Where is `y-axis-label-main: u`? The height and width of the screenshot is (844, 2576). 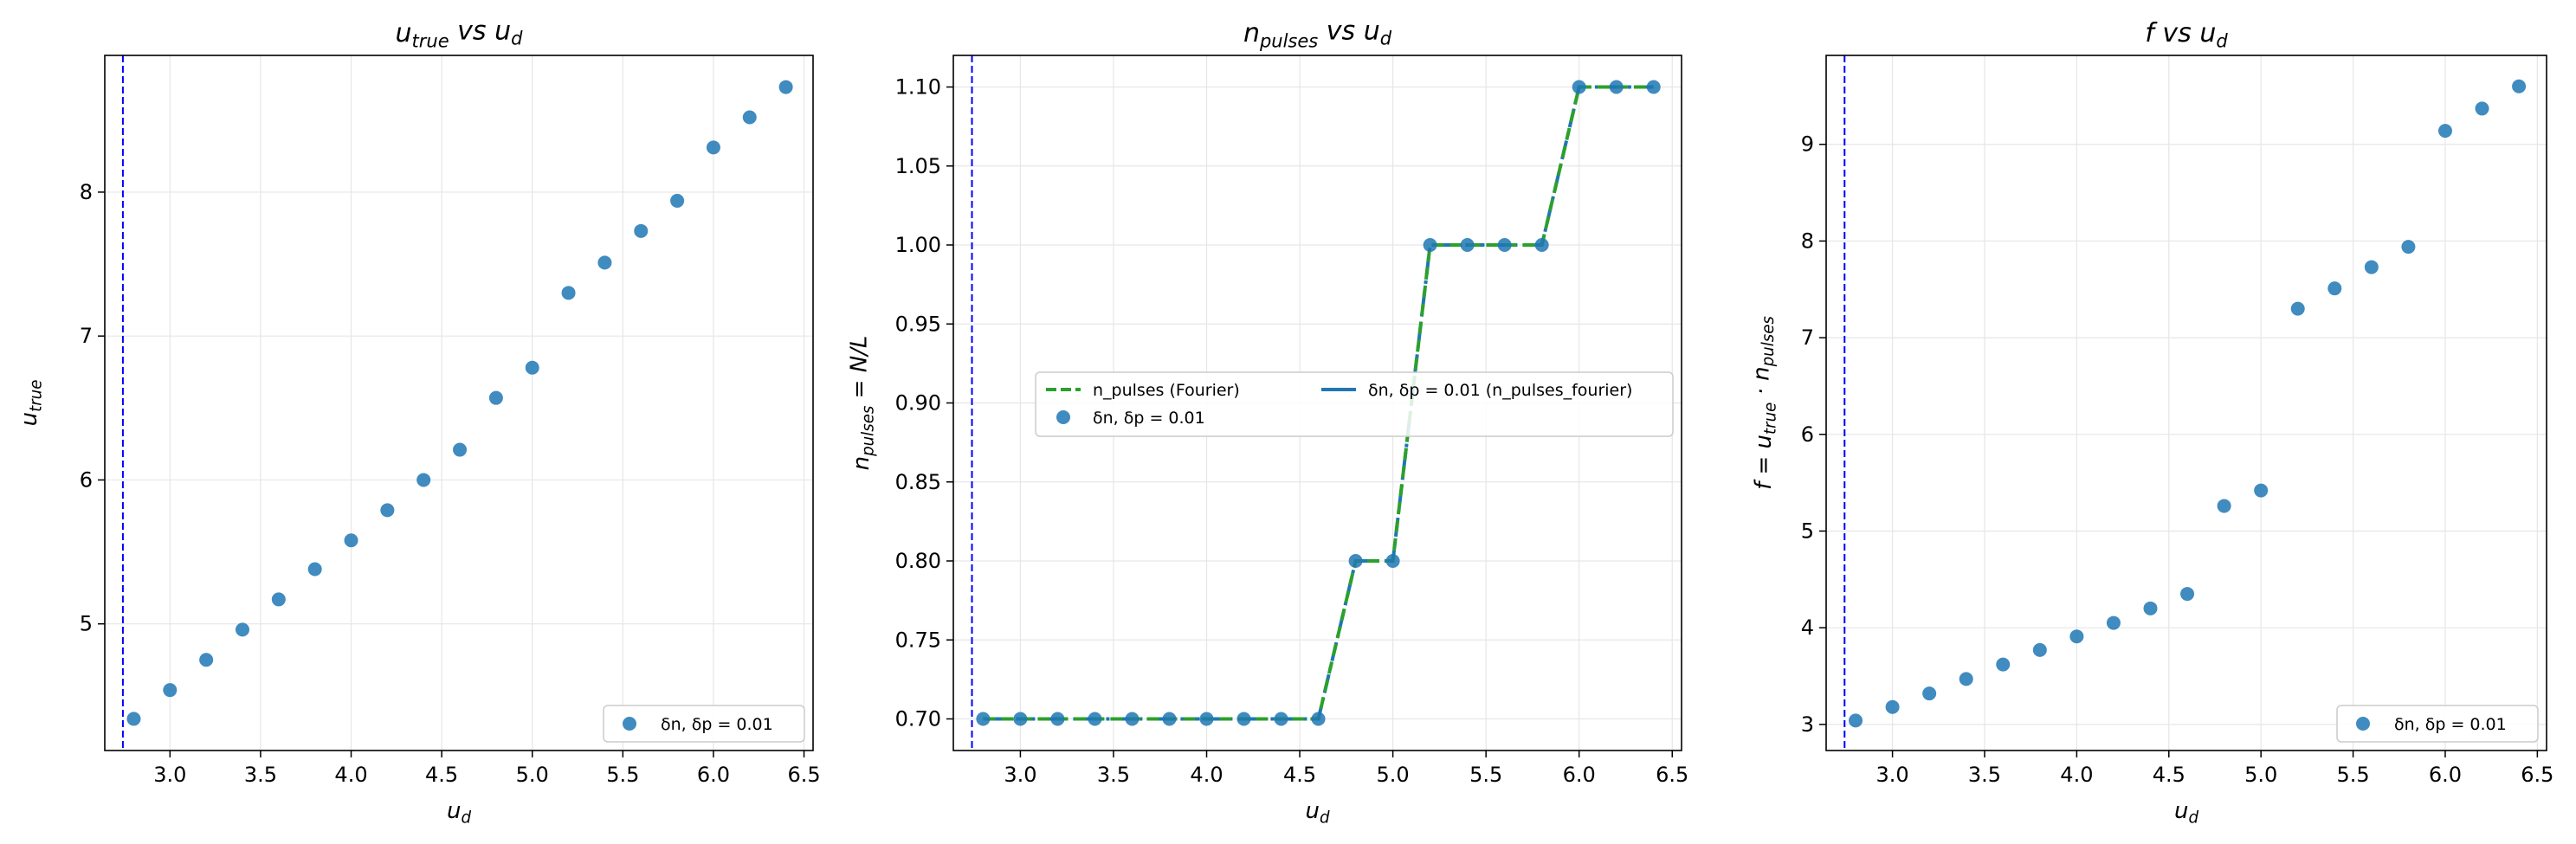 y-axis-label-main: u is located at coordinates (29, 419).